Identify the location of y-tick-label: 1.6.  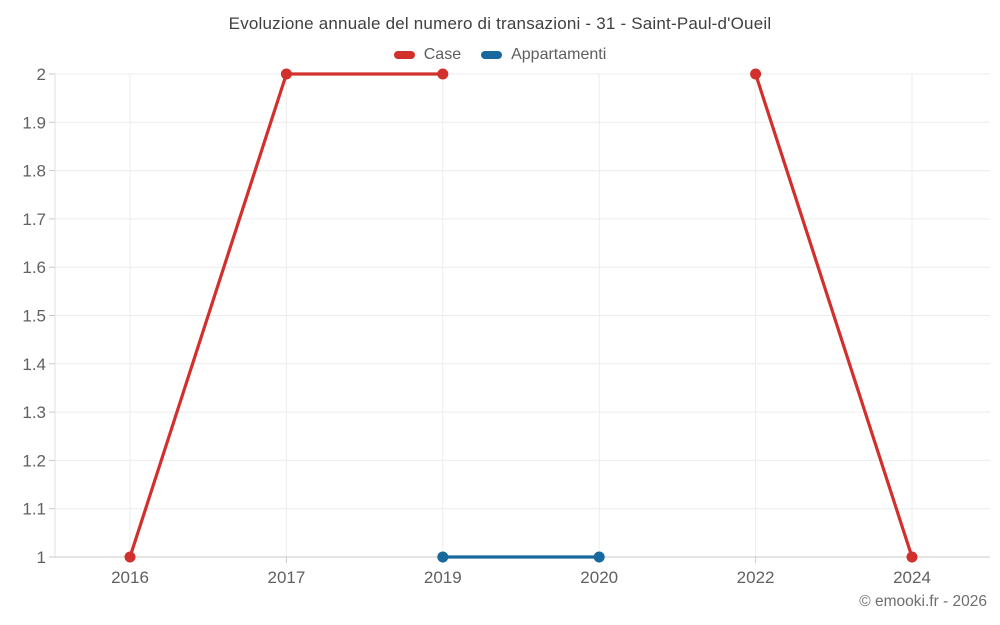
(34, 267).